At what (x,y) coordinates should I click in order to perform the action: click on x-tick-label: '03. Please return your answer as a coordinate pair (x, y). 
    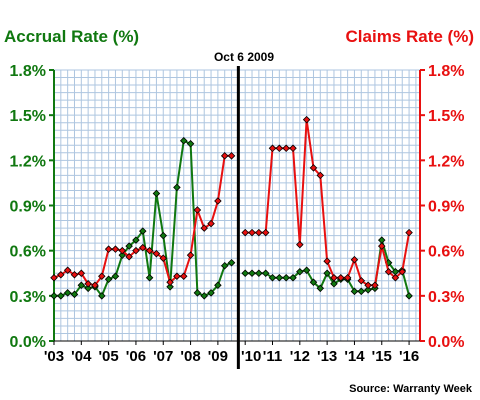
    Looking at the image, I should click on (54, 356).